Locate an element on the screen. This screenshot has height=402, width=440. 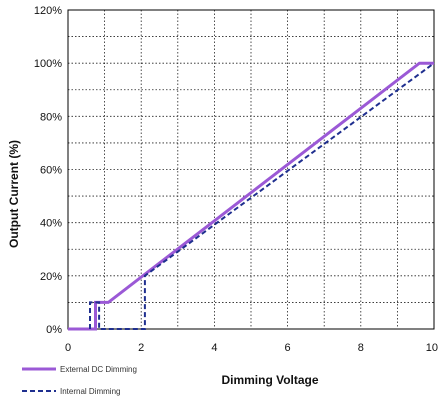
legend-label: Internal Dimming is located at coordinates (90, 391).